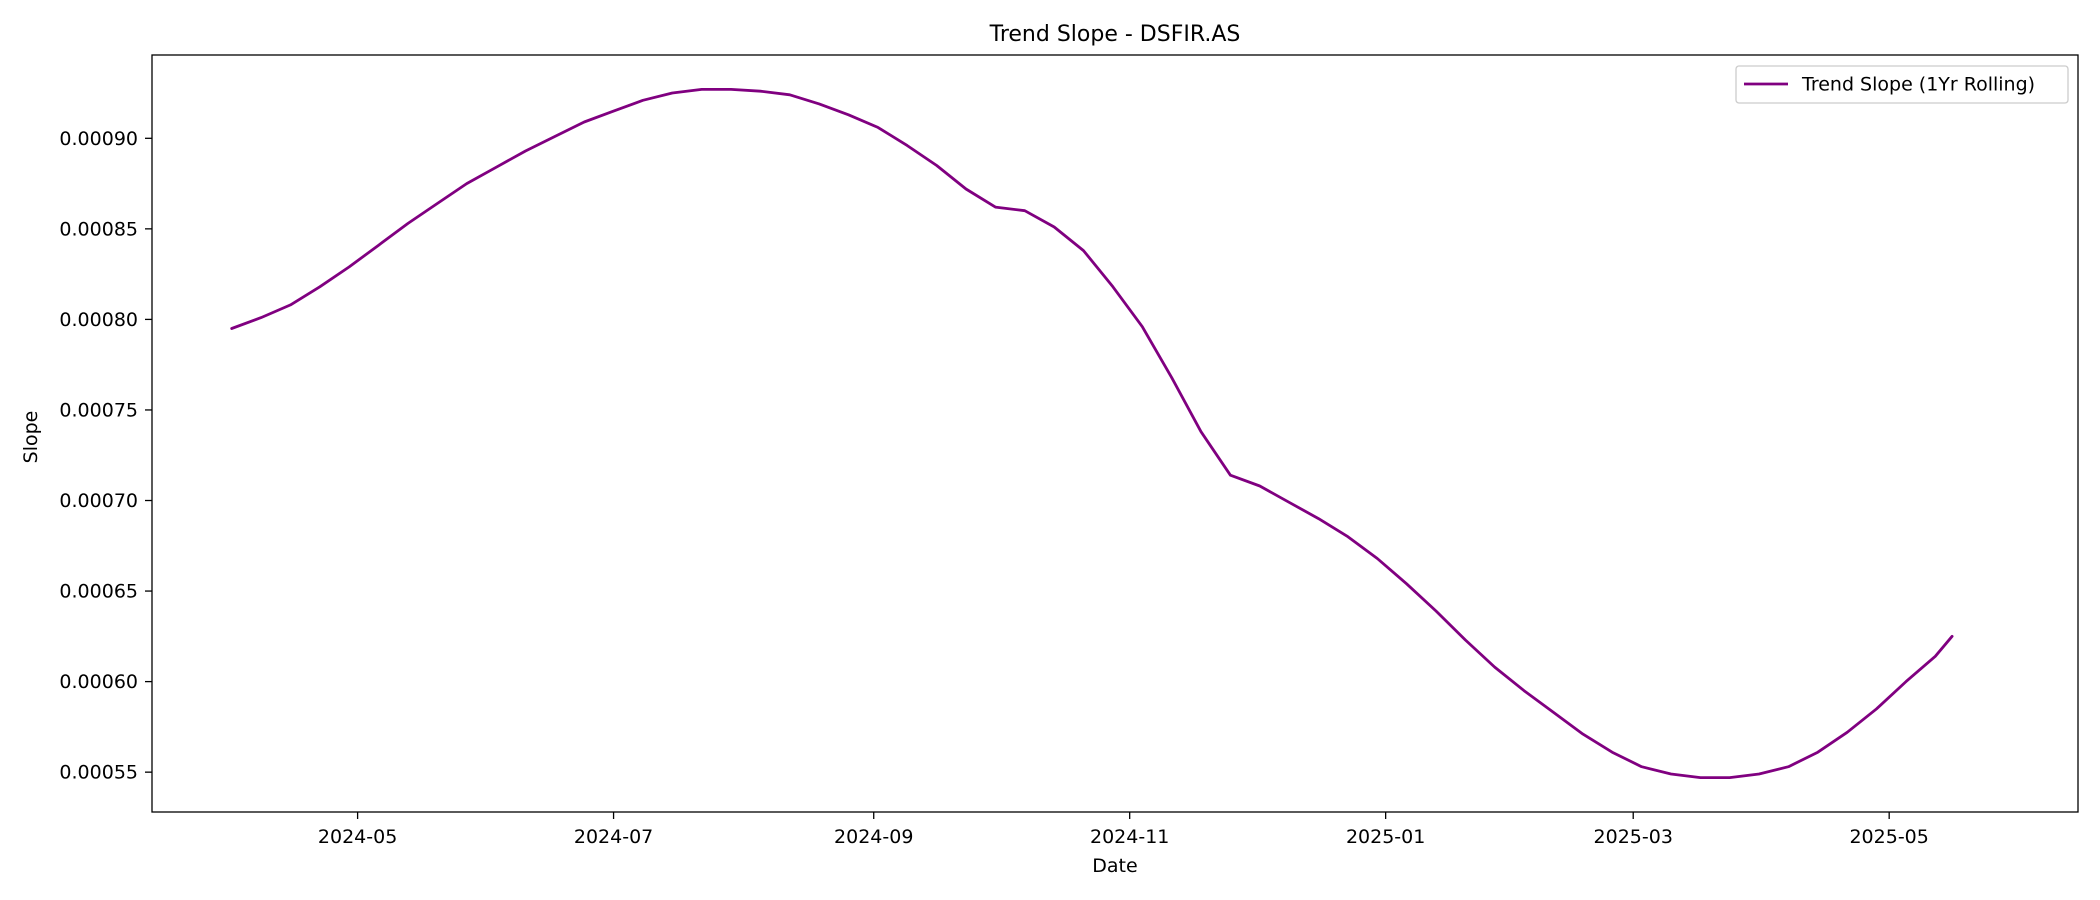 The width and height of the screenshot is (2100, 900). Describe the element at coordinates (31, 437) in the screenshot. I see `y-axis-label: Slope` at that location.